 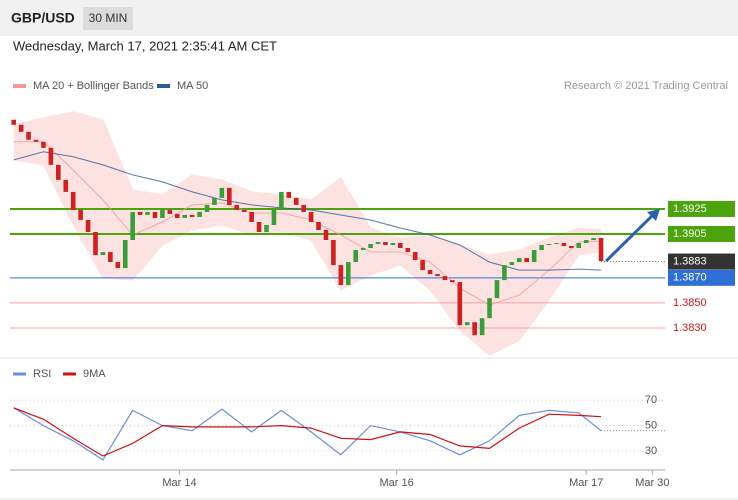 What do you see at coordinates (42, 374) in the screenshot?
I see `legend-label: RSI` at bounding box center [42, 374].